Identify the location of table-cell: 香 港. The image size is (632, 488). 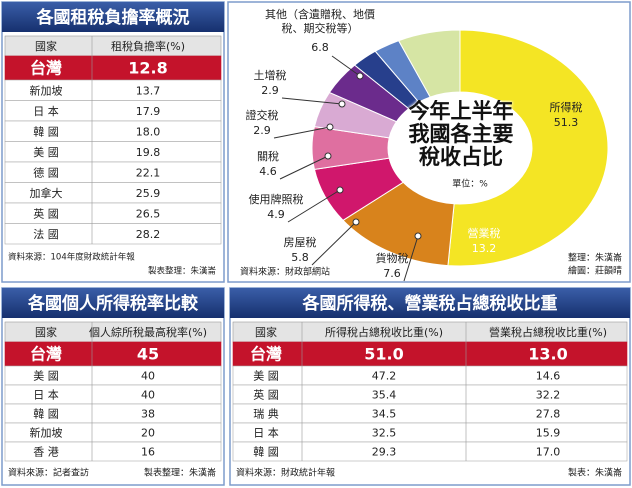
(46, 452).